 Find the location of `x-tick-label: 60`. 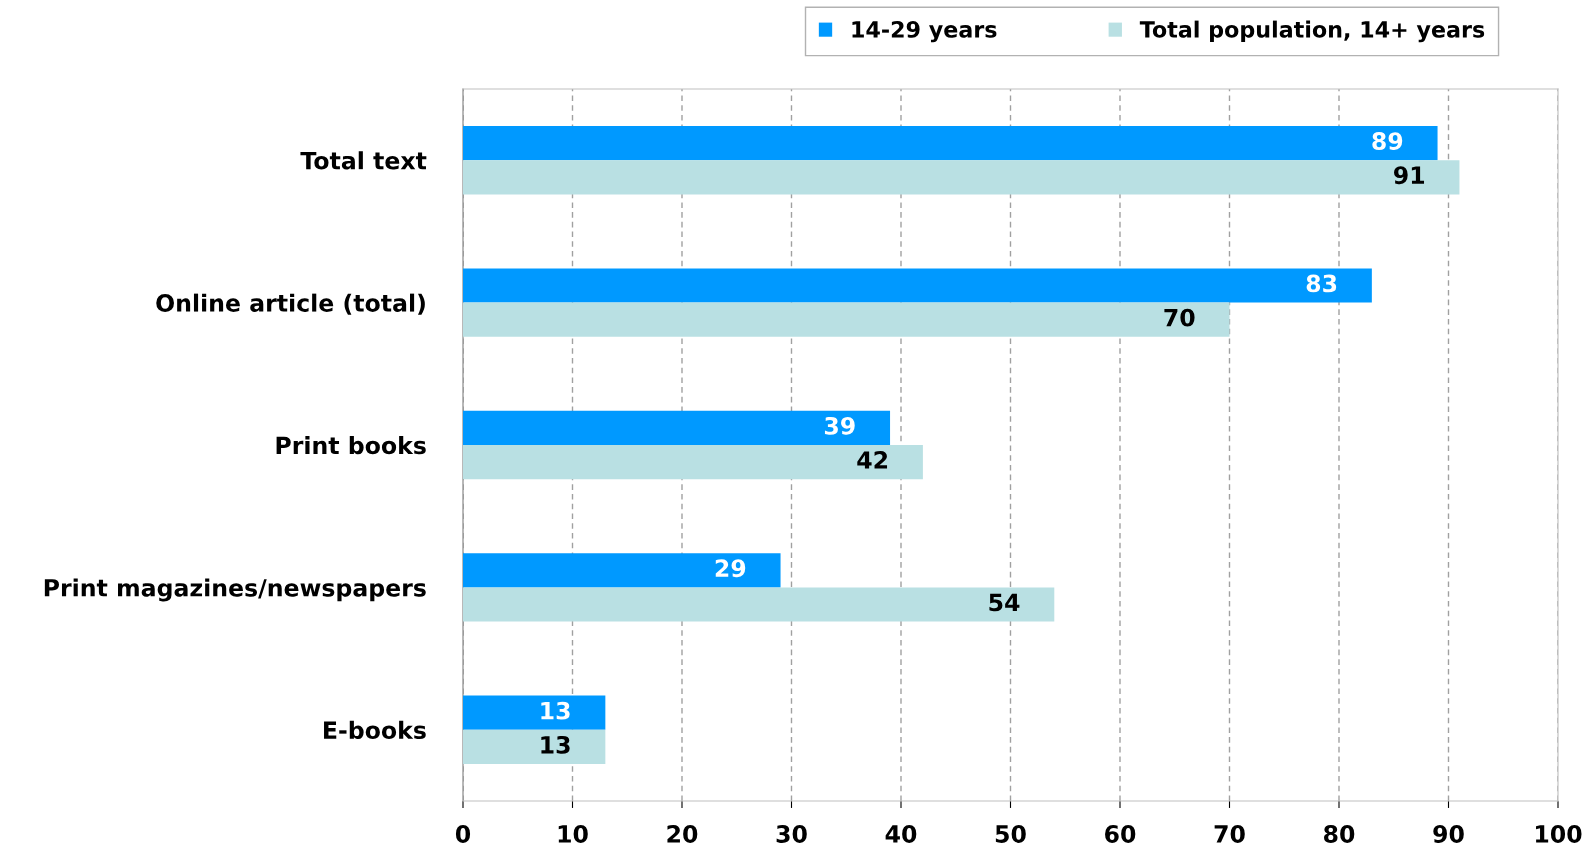

x-tick-label: 60 is located at coordinates (1120, 834).